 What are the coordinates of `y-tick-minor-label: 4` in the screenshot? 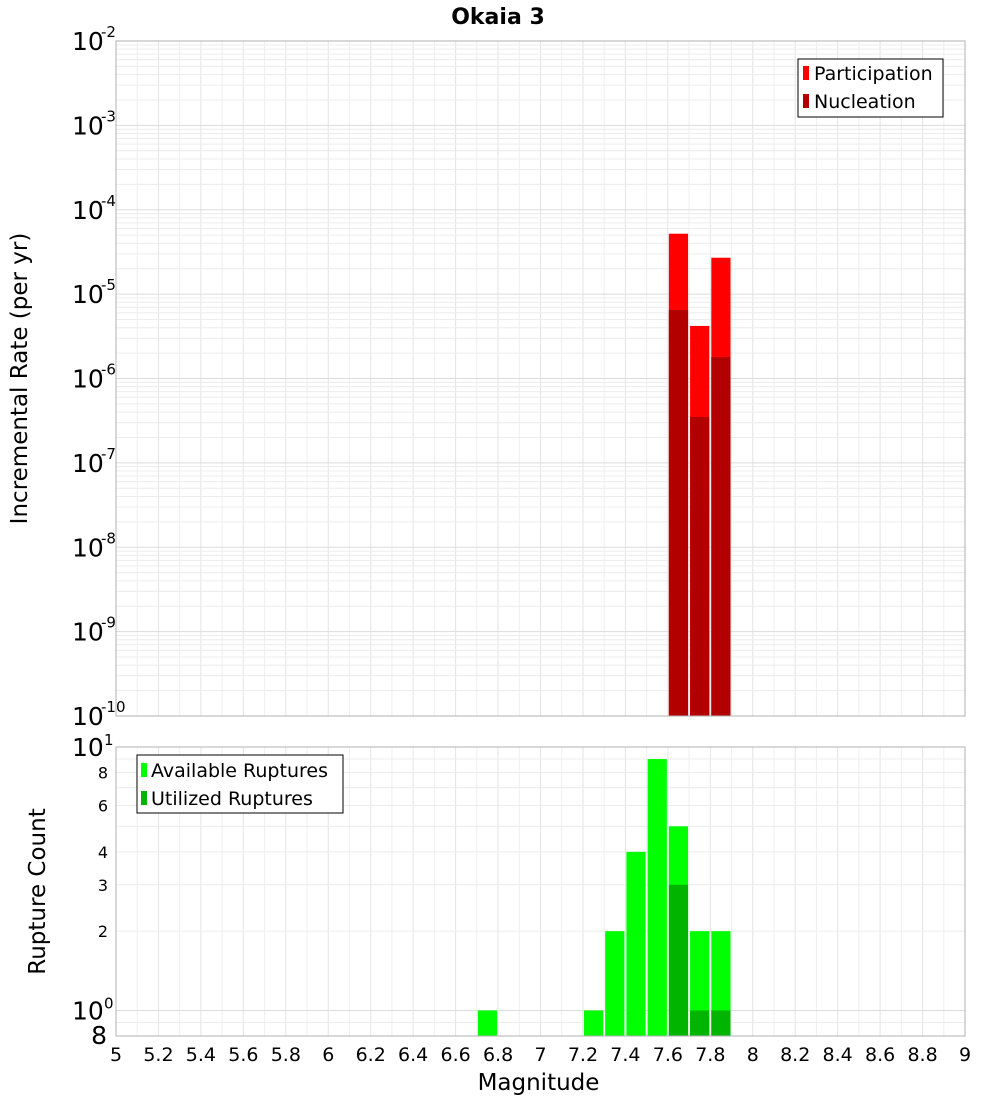 It's located at (103, 852).